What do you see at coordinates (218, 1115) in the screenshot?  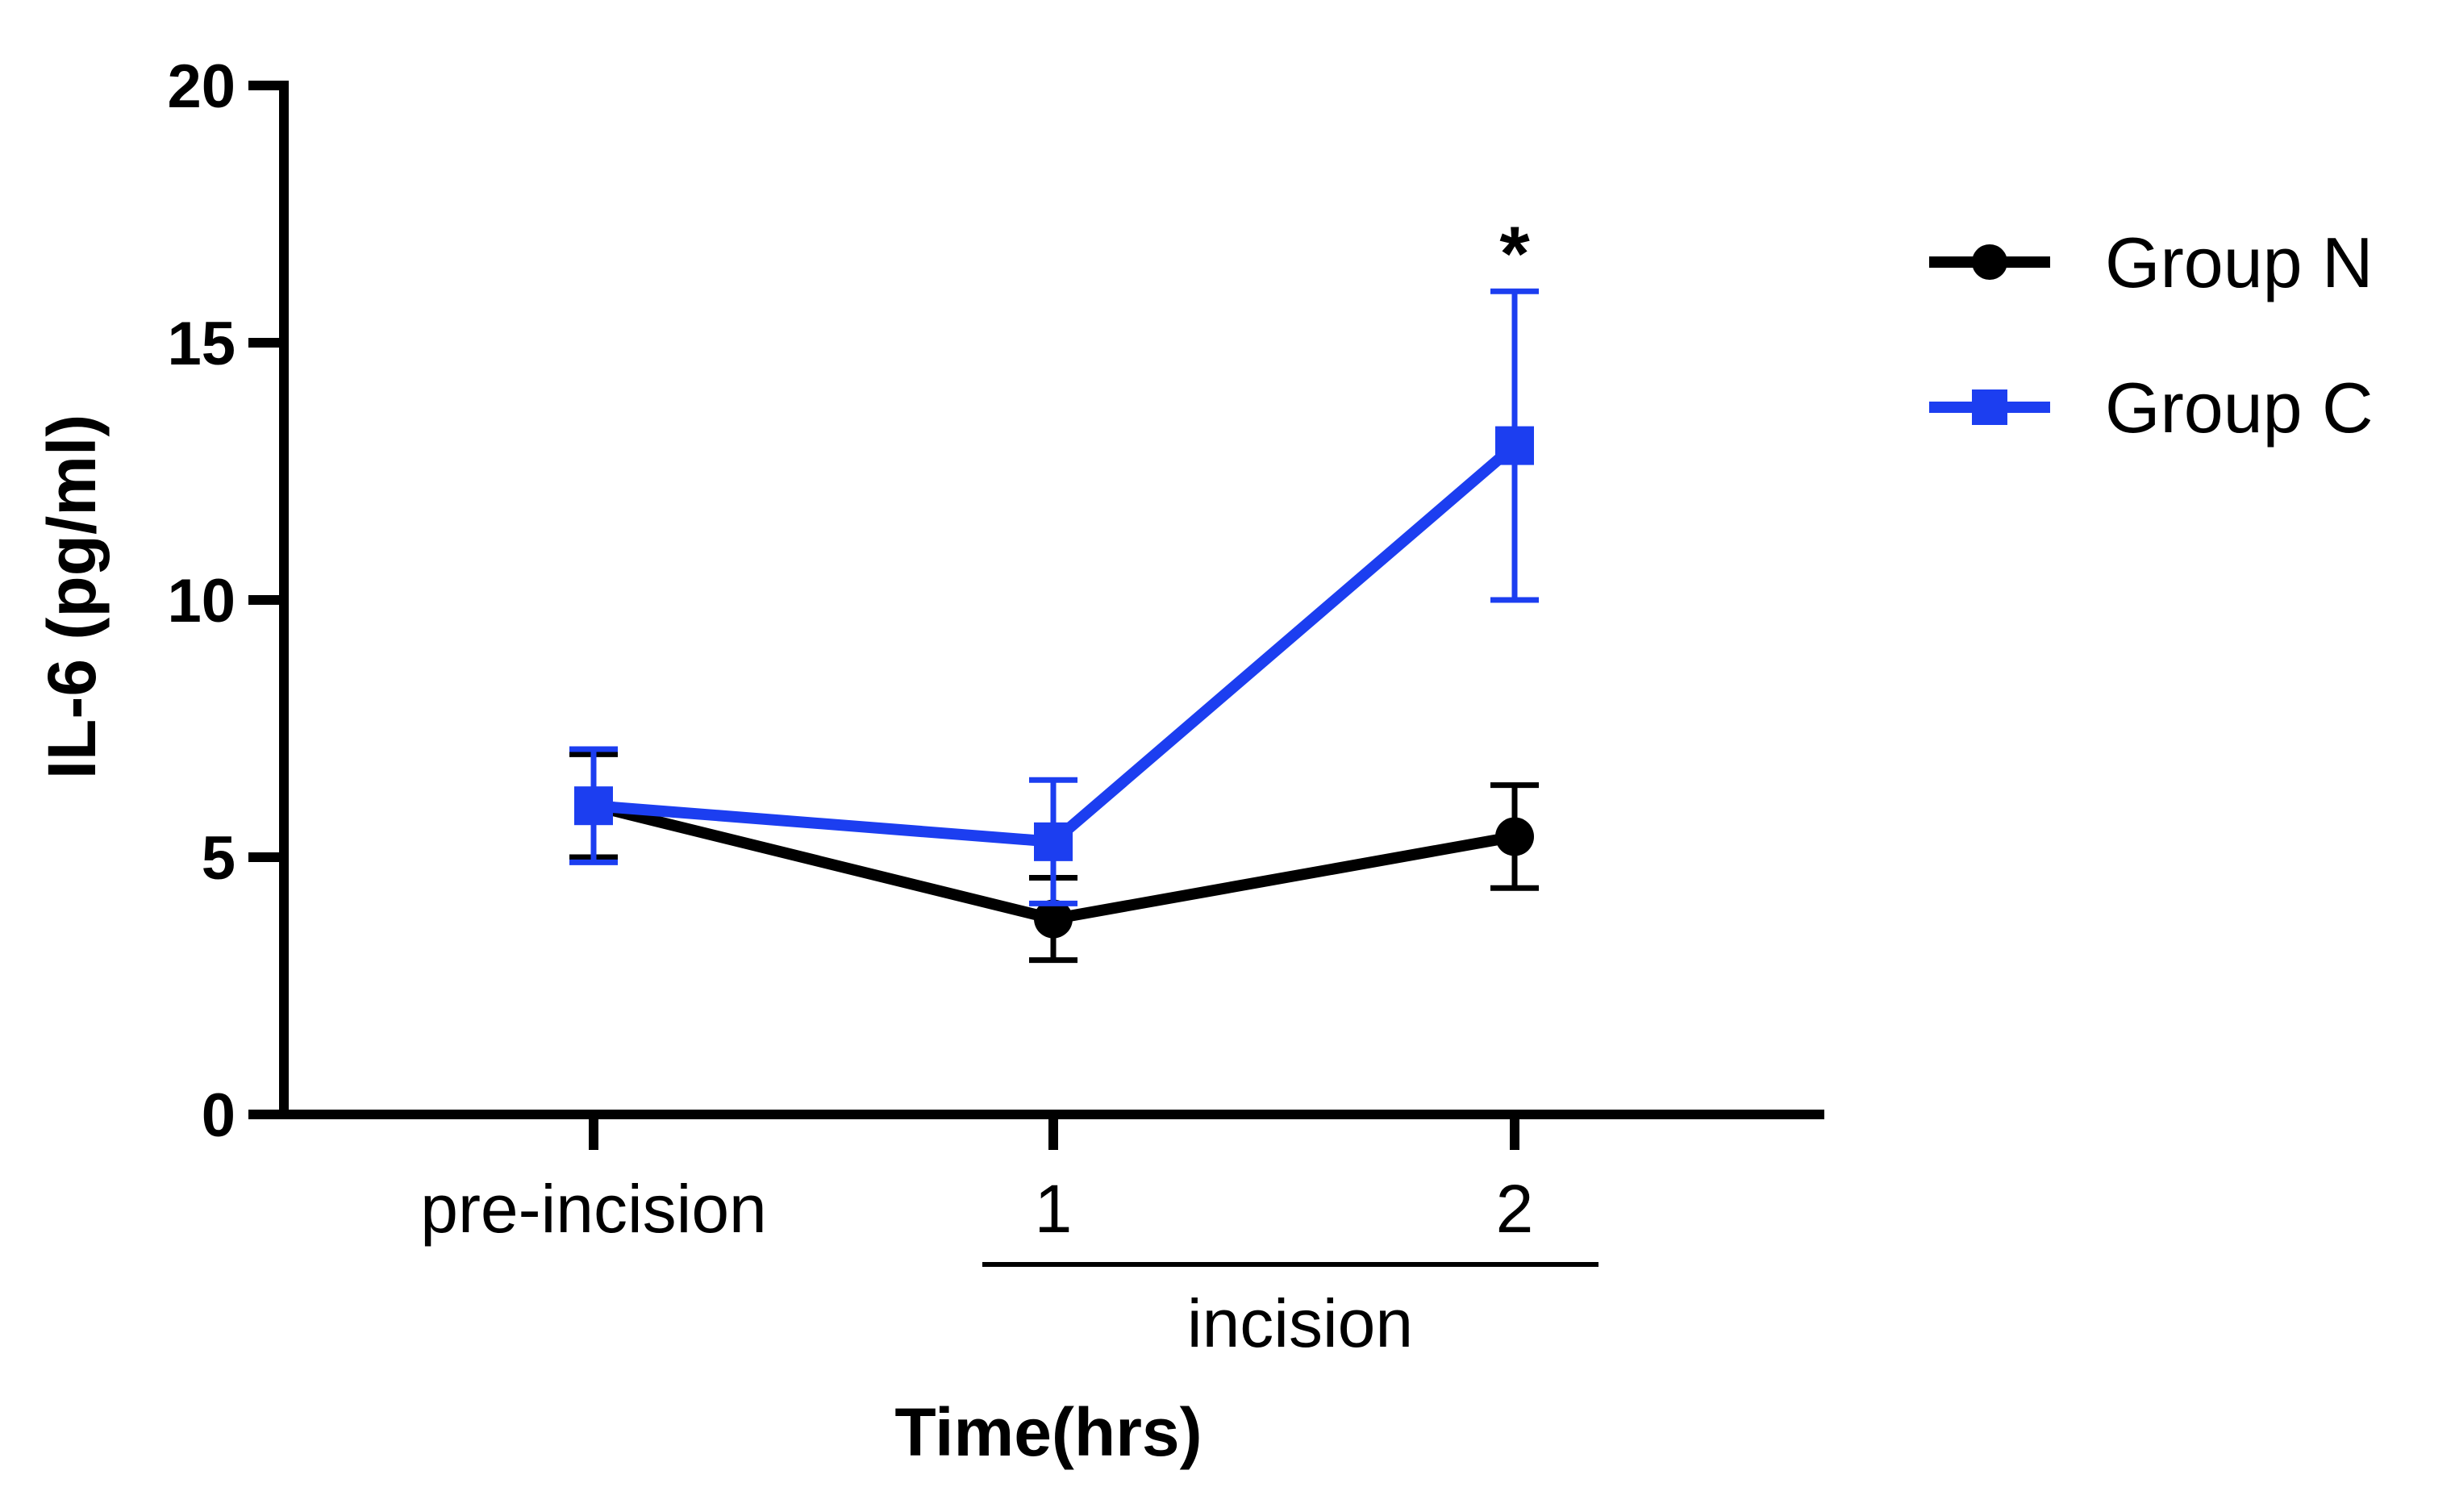 I see `y-tick-label-0: 0` at bounding box center [218, 1115].